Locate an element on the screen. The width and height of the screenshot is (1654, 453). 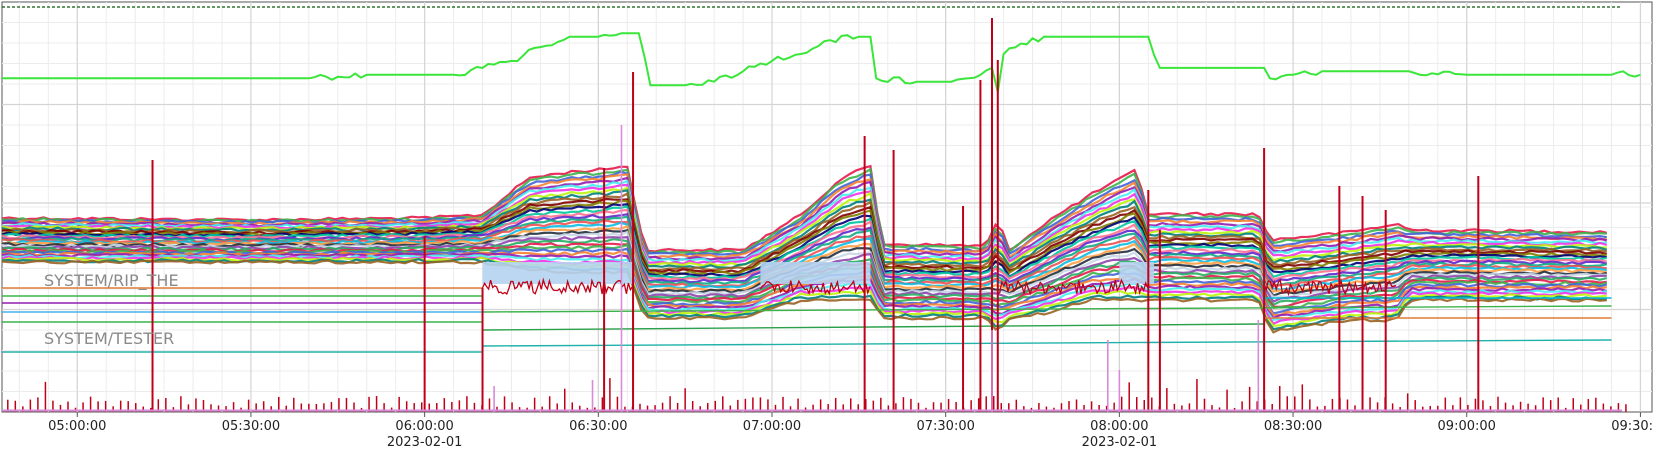
series-annotation-label: SYSTEM/TESTER is located at coordinates (109, 338).